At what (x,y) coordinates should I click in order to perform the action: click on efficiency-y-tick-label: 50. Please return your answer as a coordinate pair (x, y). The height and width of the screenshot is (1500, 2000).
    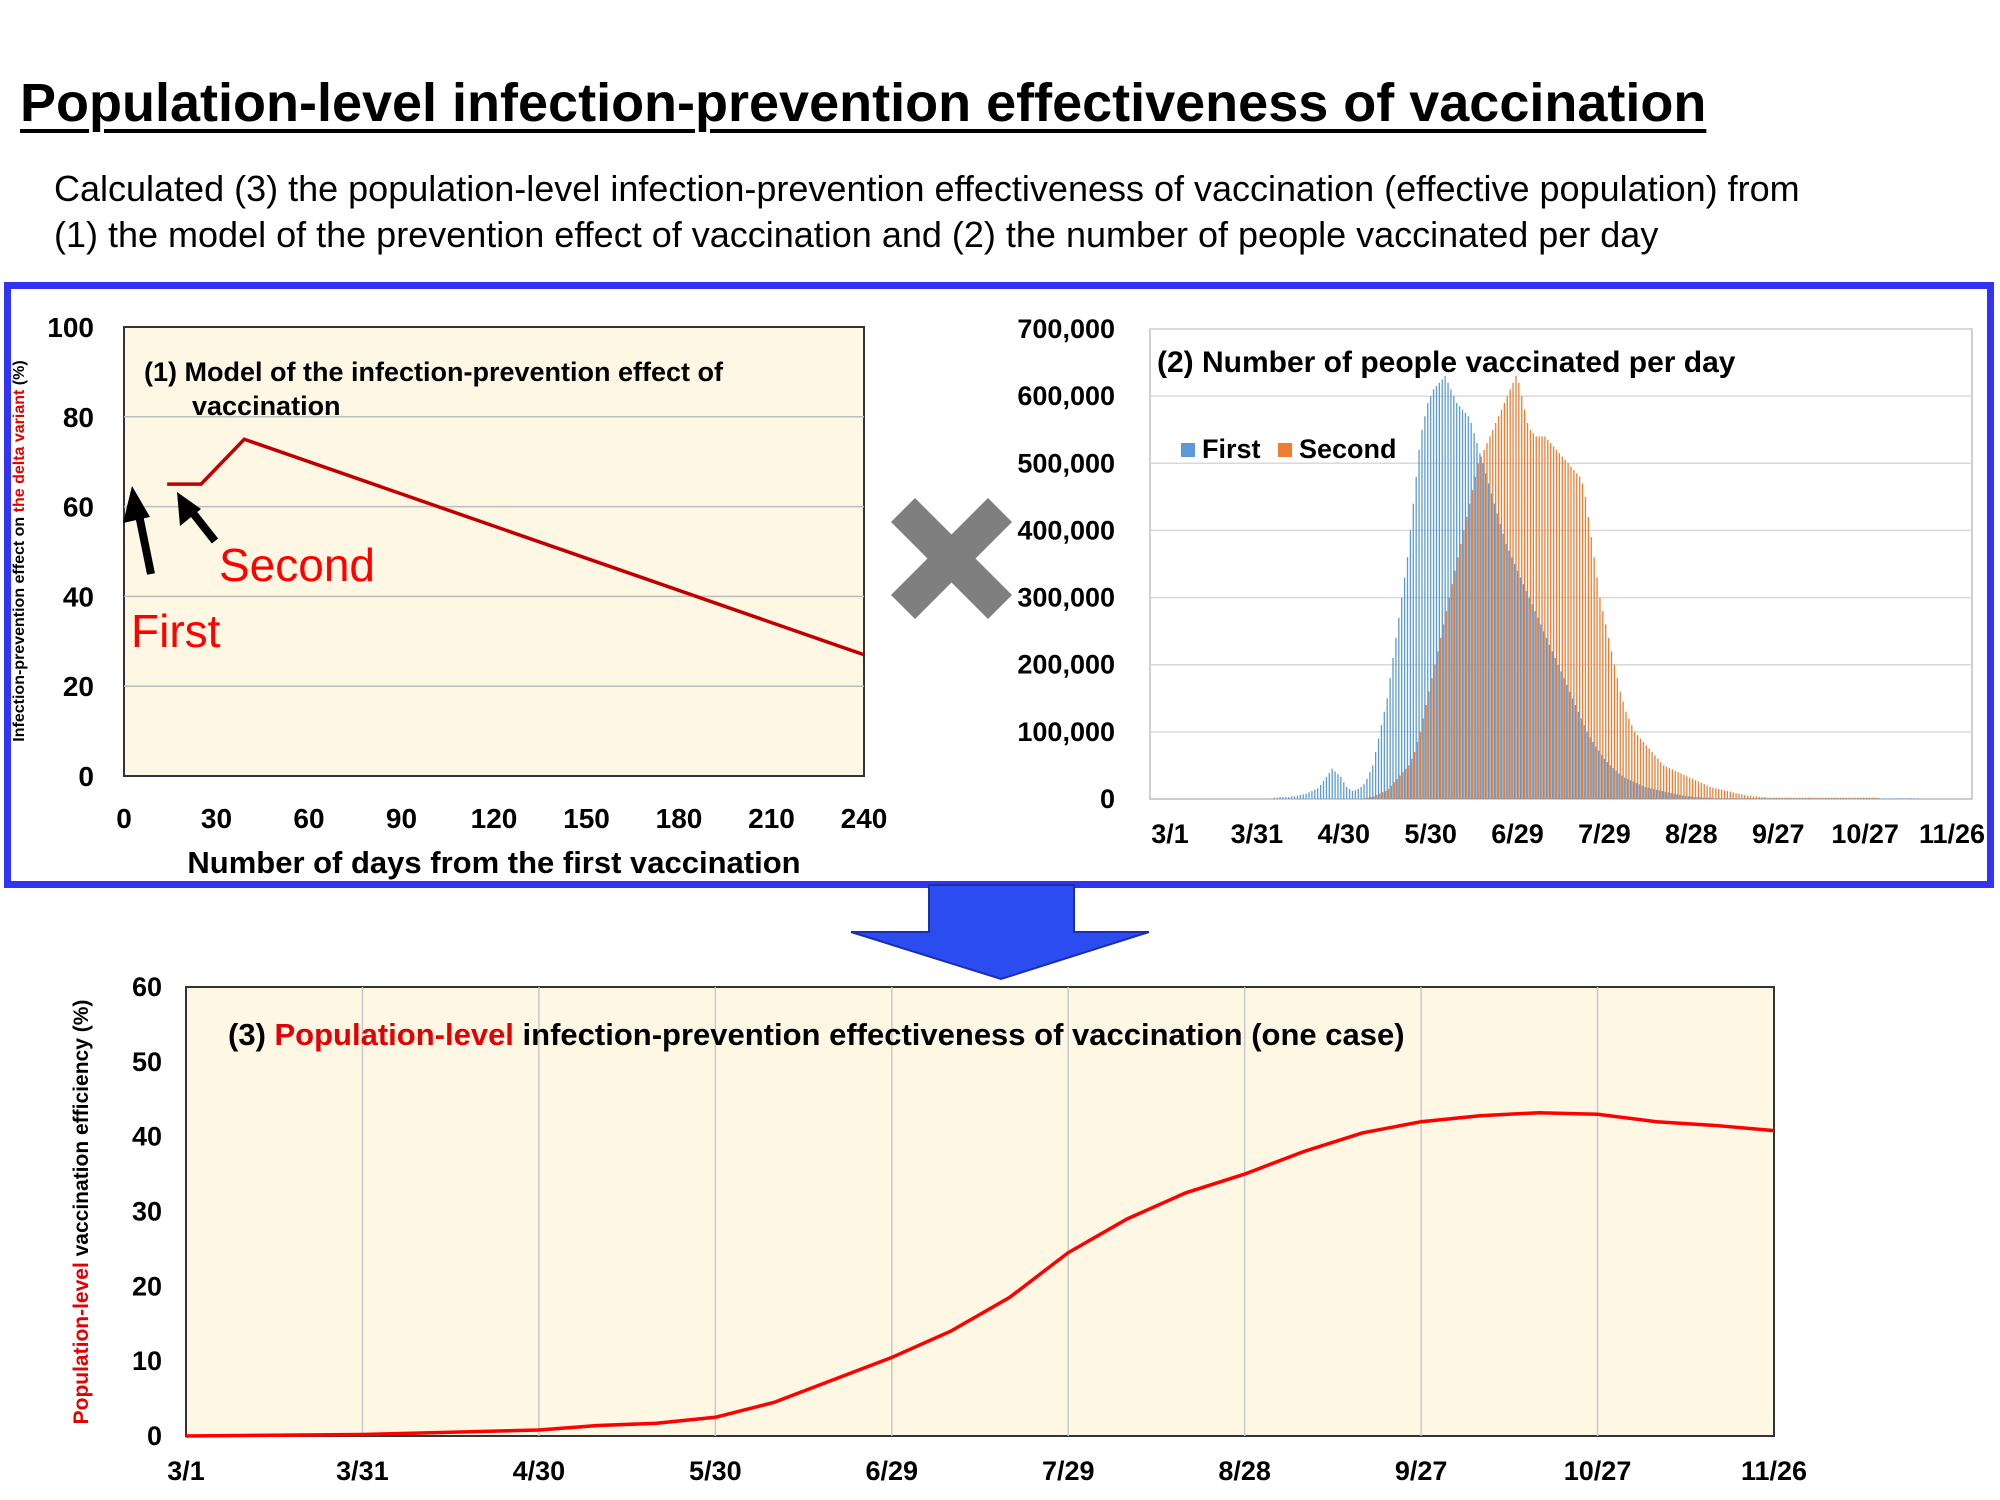
    Looking at the image, I should click on (147, 1062).